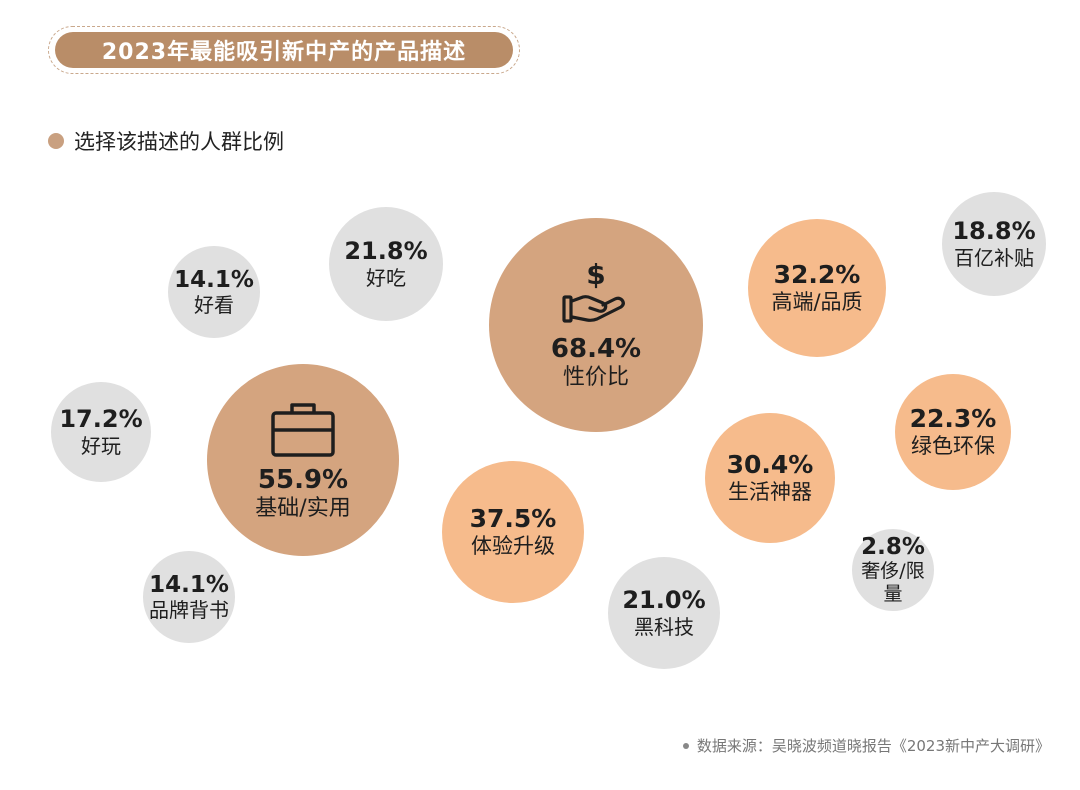 The height and width of the screenshot is (790, 1080). I want to click on money-hand-icon: $, so click(596, 294).